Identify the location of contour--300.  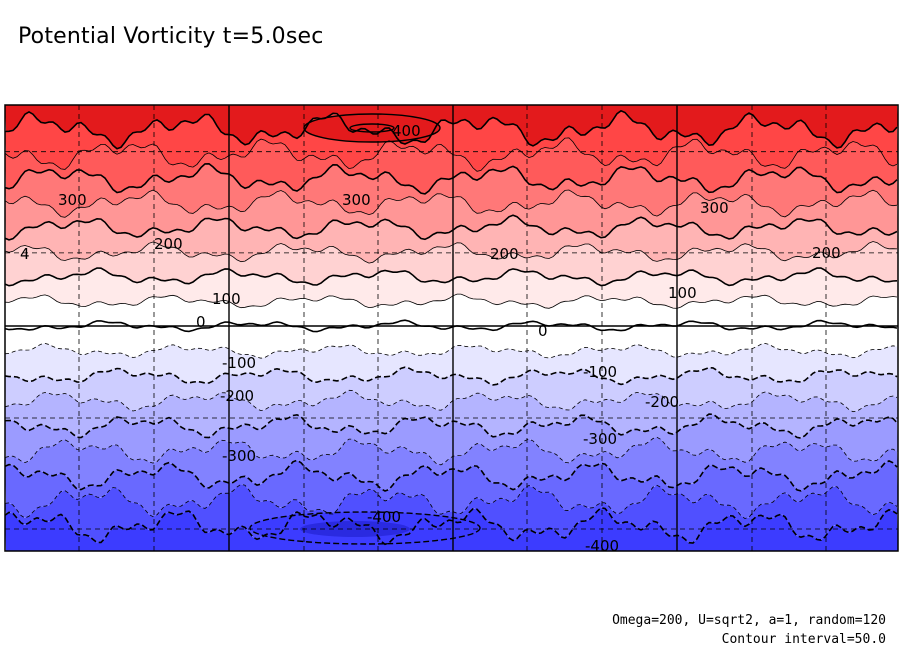
(451, 475).